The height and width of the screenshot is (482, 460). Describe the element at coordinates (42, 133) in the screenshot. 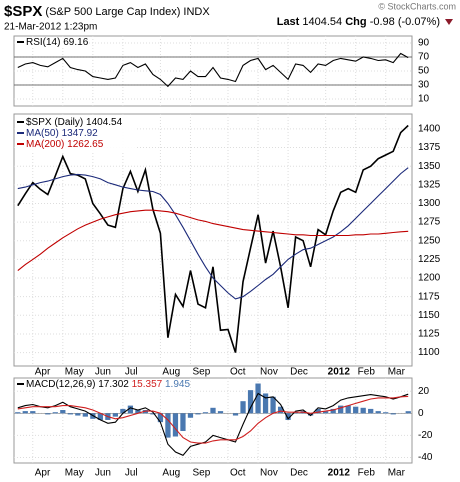

I see `legend-name: MA(50)` at that location.